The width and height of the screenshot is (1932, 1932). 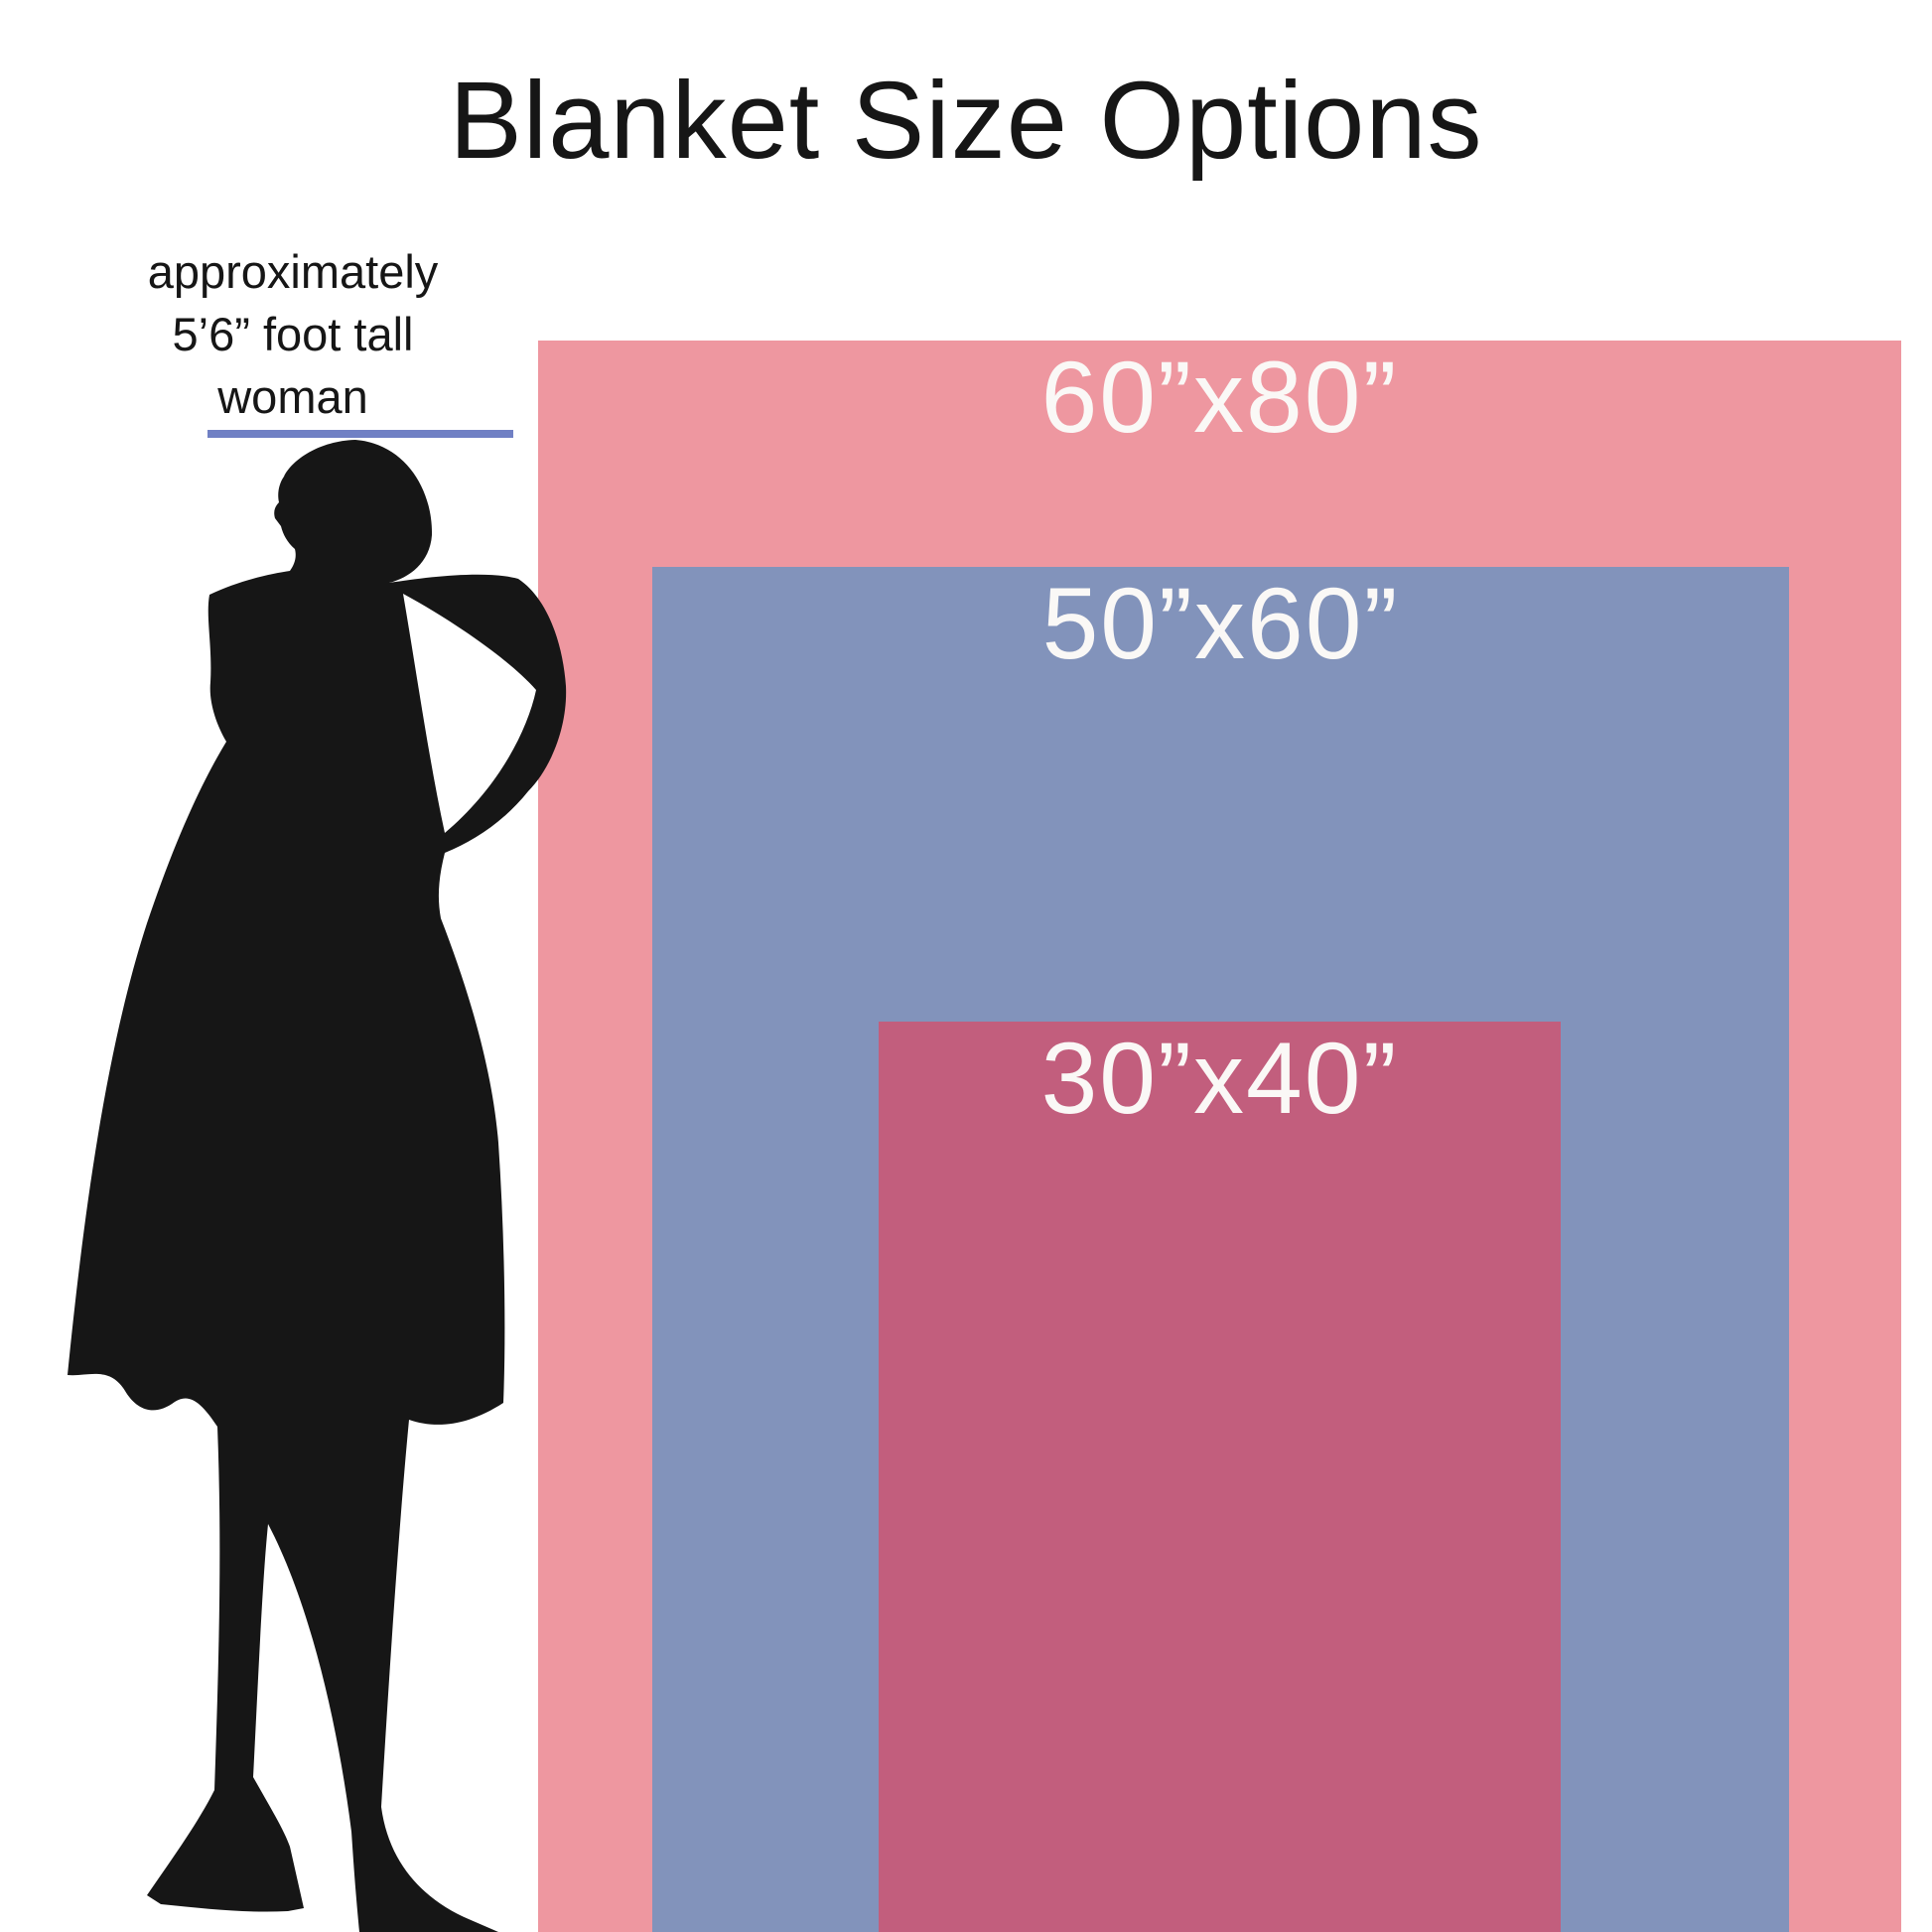 I want to click on figure-height-caption: approximately 5’6” foot tall woman, so click(x=293, y=334).